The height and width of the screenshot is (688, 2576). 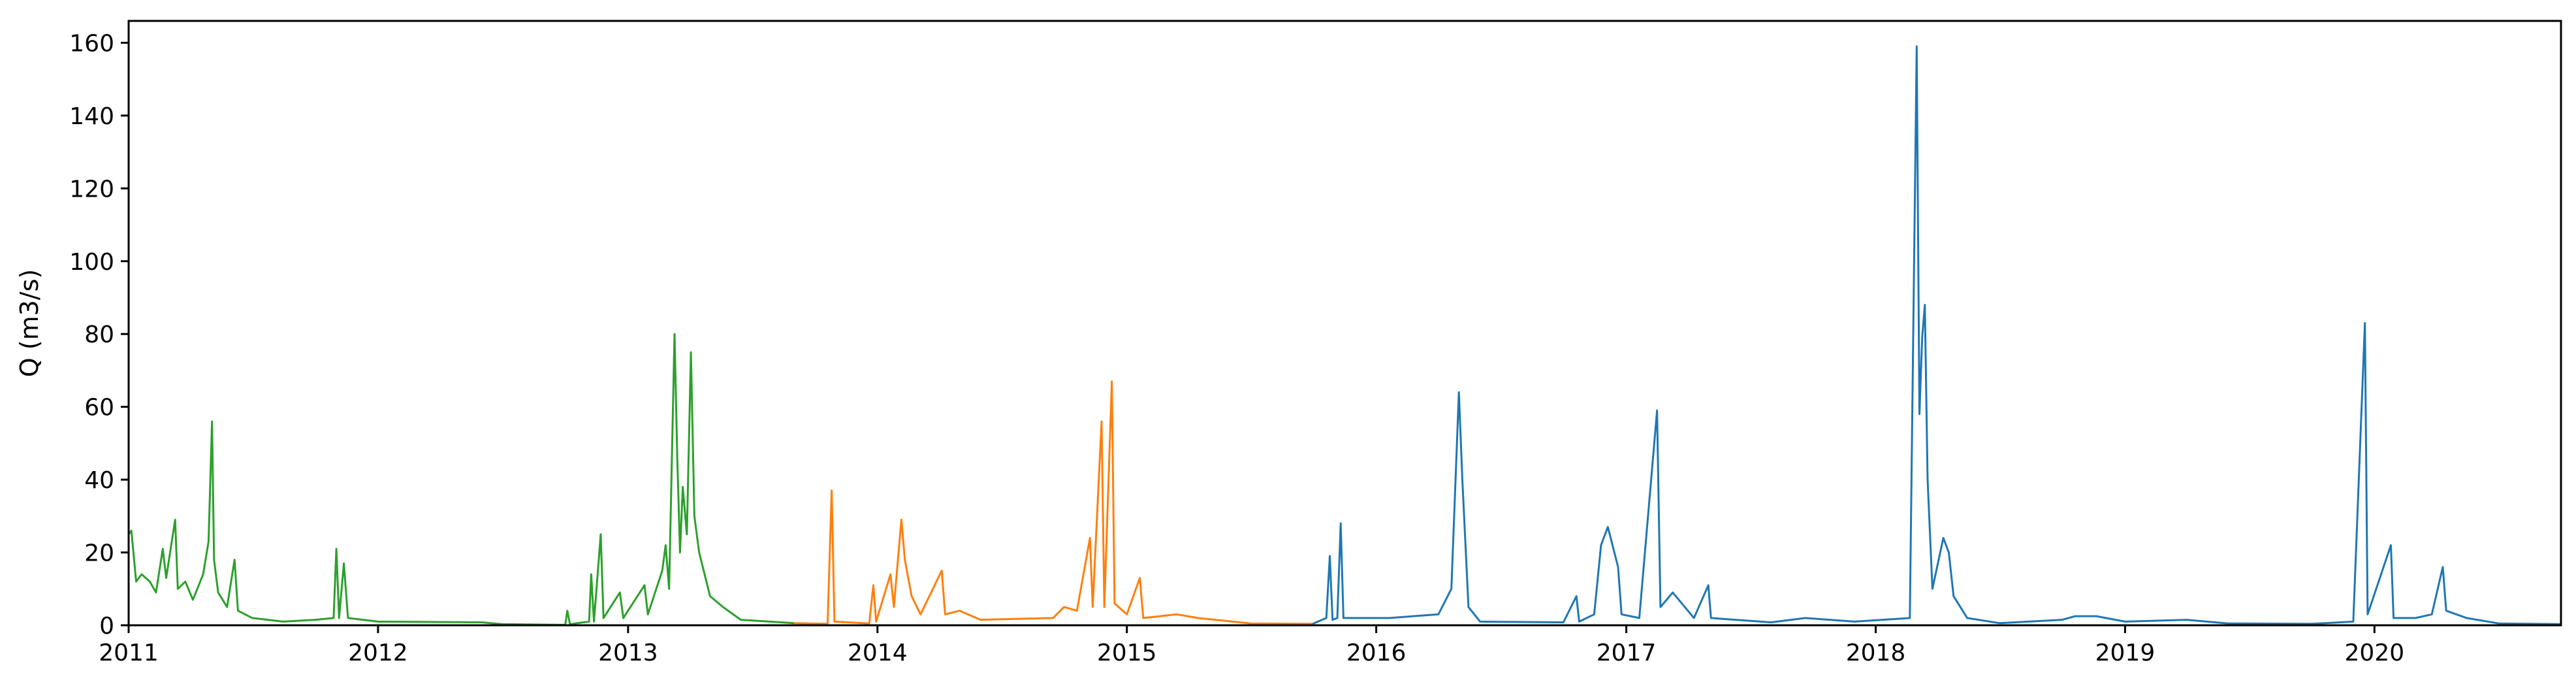 What do you see at coordinates (878, 653) in the screenshot?
I see `x-tick-label: 2014` at bounding box center [878, 653].